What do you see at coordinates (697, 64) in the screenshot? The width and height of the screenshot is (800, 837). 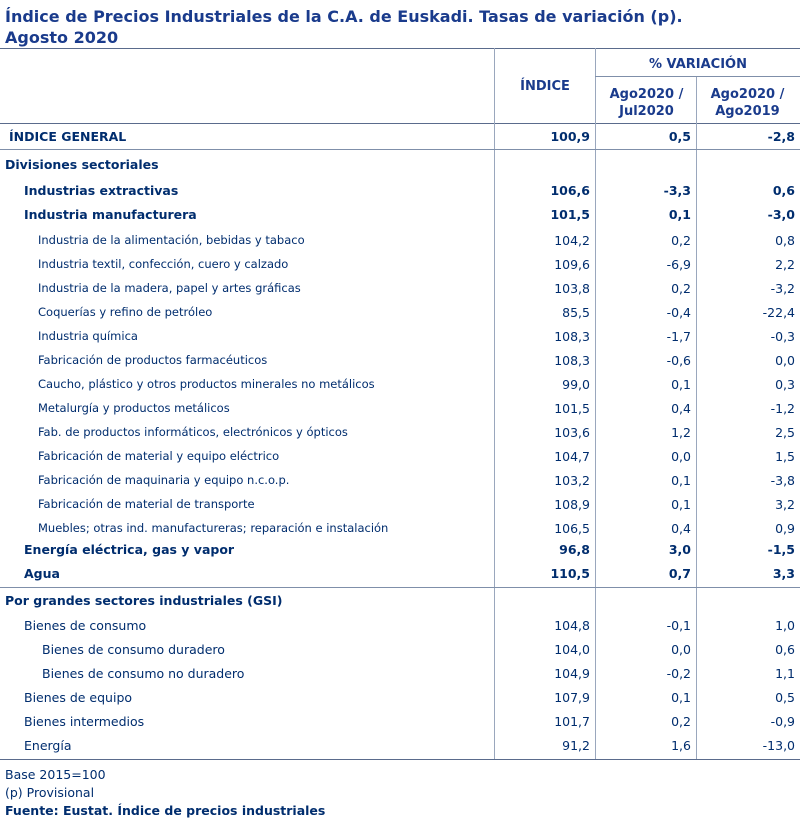 I see `header-variacion: % VARIACIÓN` at bounding box center [697, 64].